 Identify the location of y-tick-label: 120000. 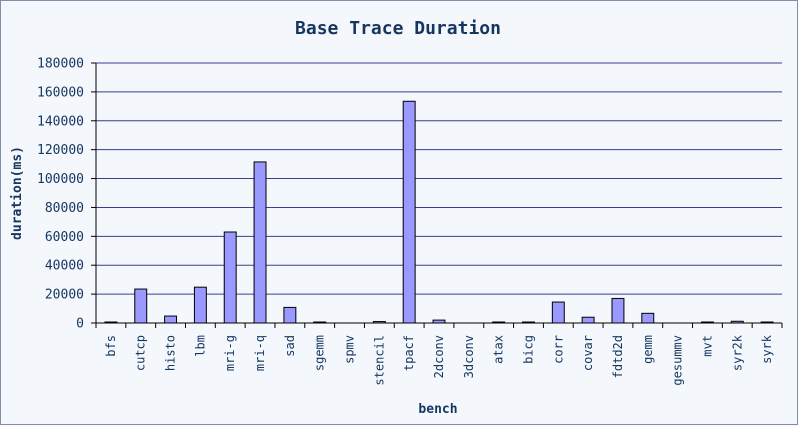
(60, 150).